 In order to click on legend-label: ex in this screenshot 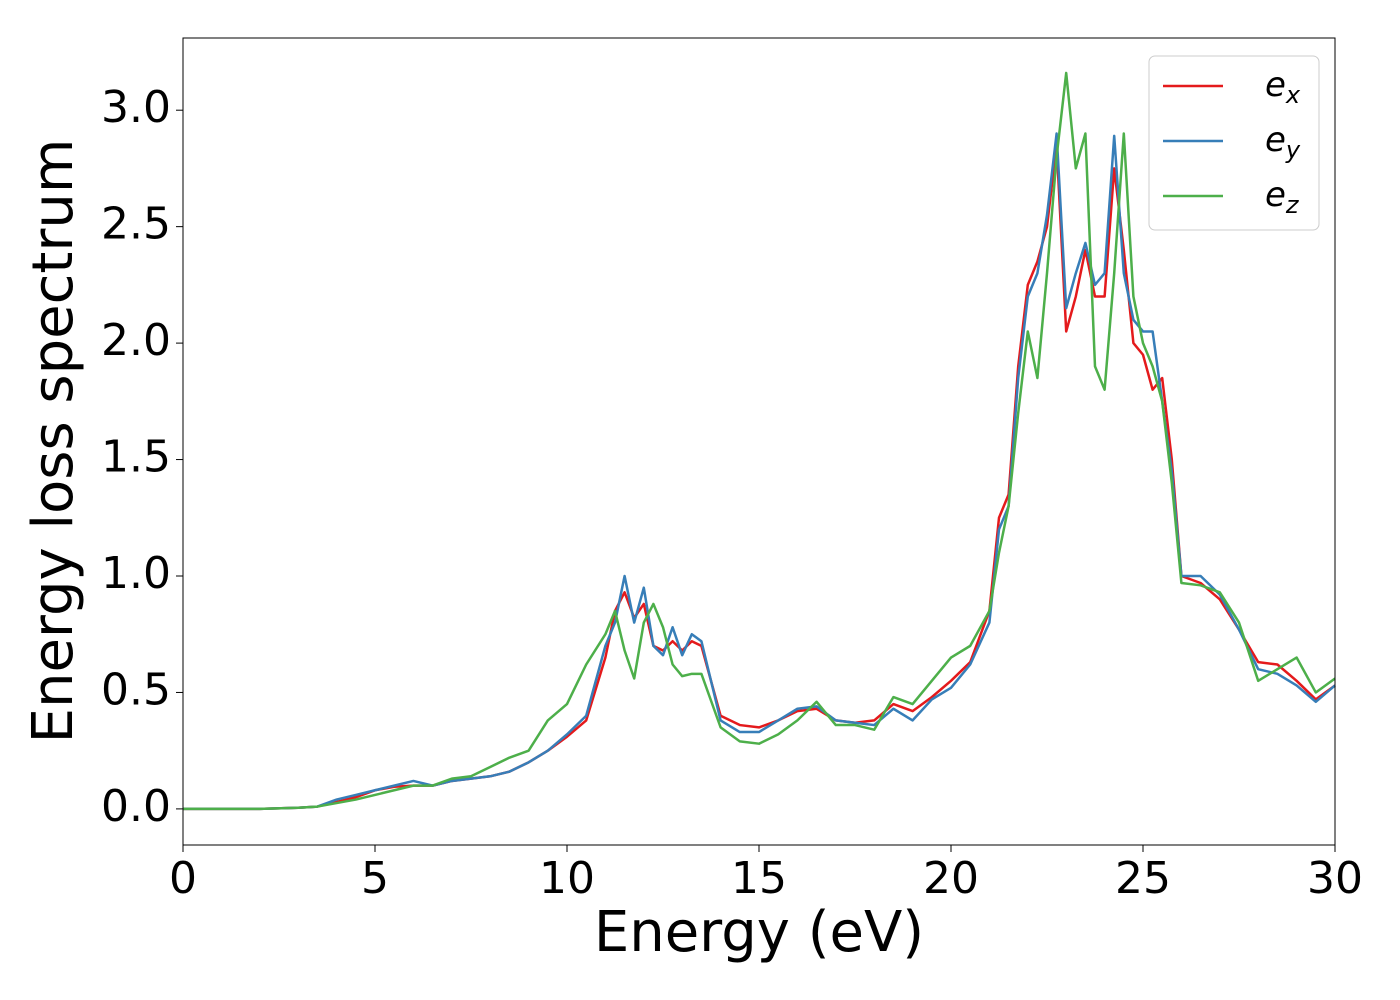, I will do `click(1283, 87)`.